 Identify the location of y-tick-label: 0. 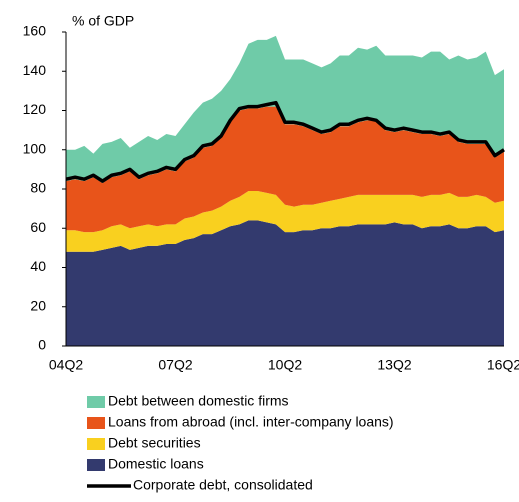
(42, 345).